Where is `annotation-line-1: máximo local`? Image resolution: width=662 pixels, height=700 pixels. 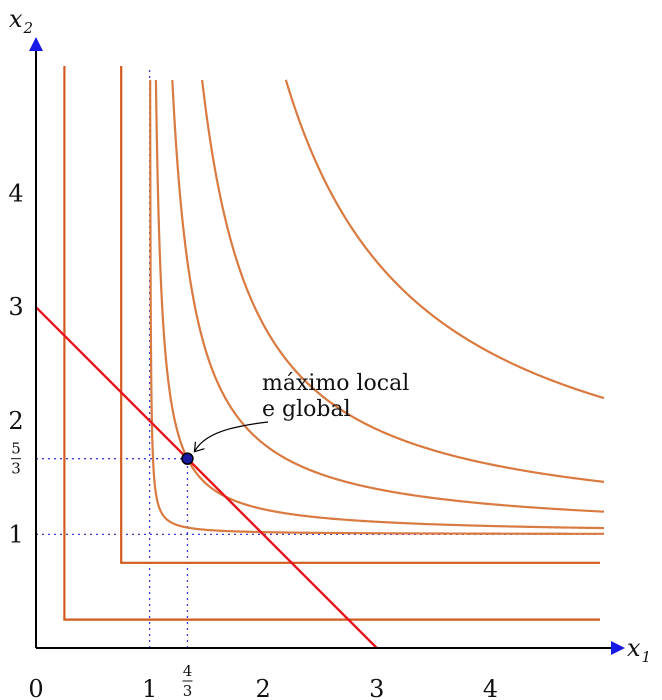 annotation-line-1: máximo local is located at coordinates (335, 383).